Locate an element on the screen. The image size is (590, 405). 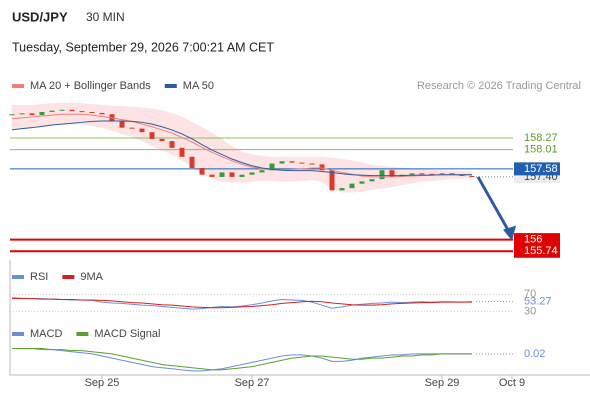
legend-label: MA 20 + Bollinger Bands is located at coordinates (90, 86).